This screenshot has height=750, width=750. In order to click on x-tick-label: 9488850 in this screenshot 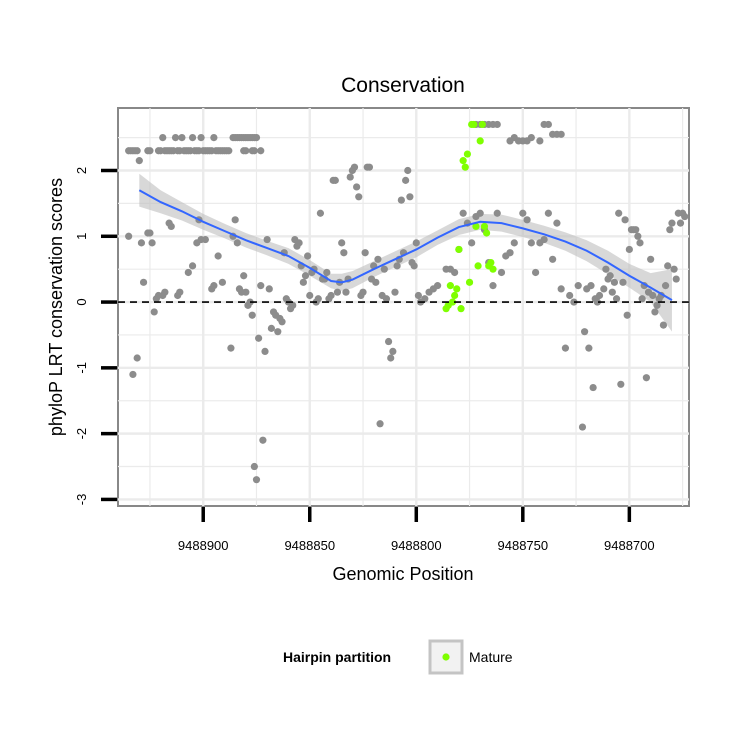, I will do `click(309, 545)`.